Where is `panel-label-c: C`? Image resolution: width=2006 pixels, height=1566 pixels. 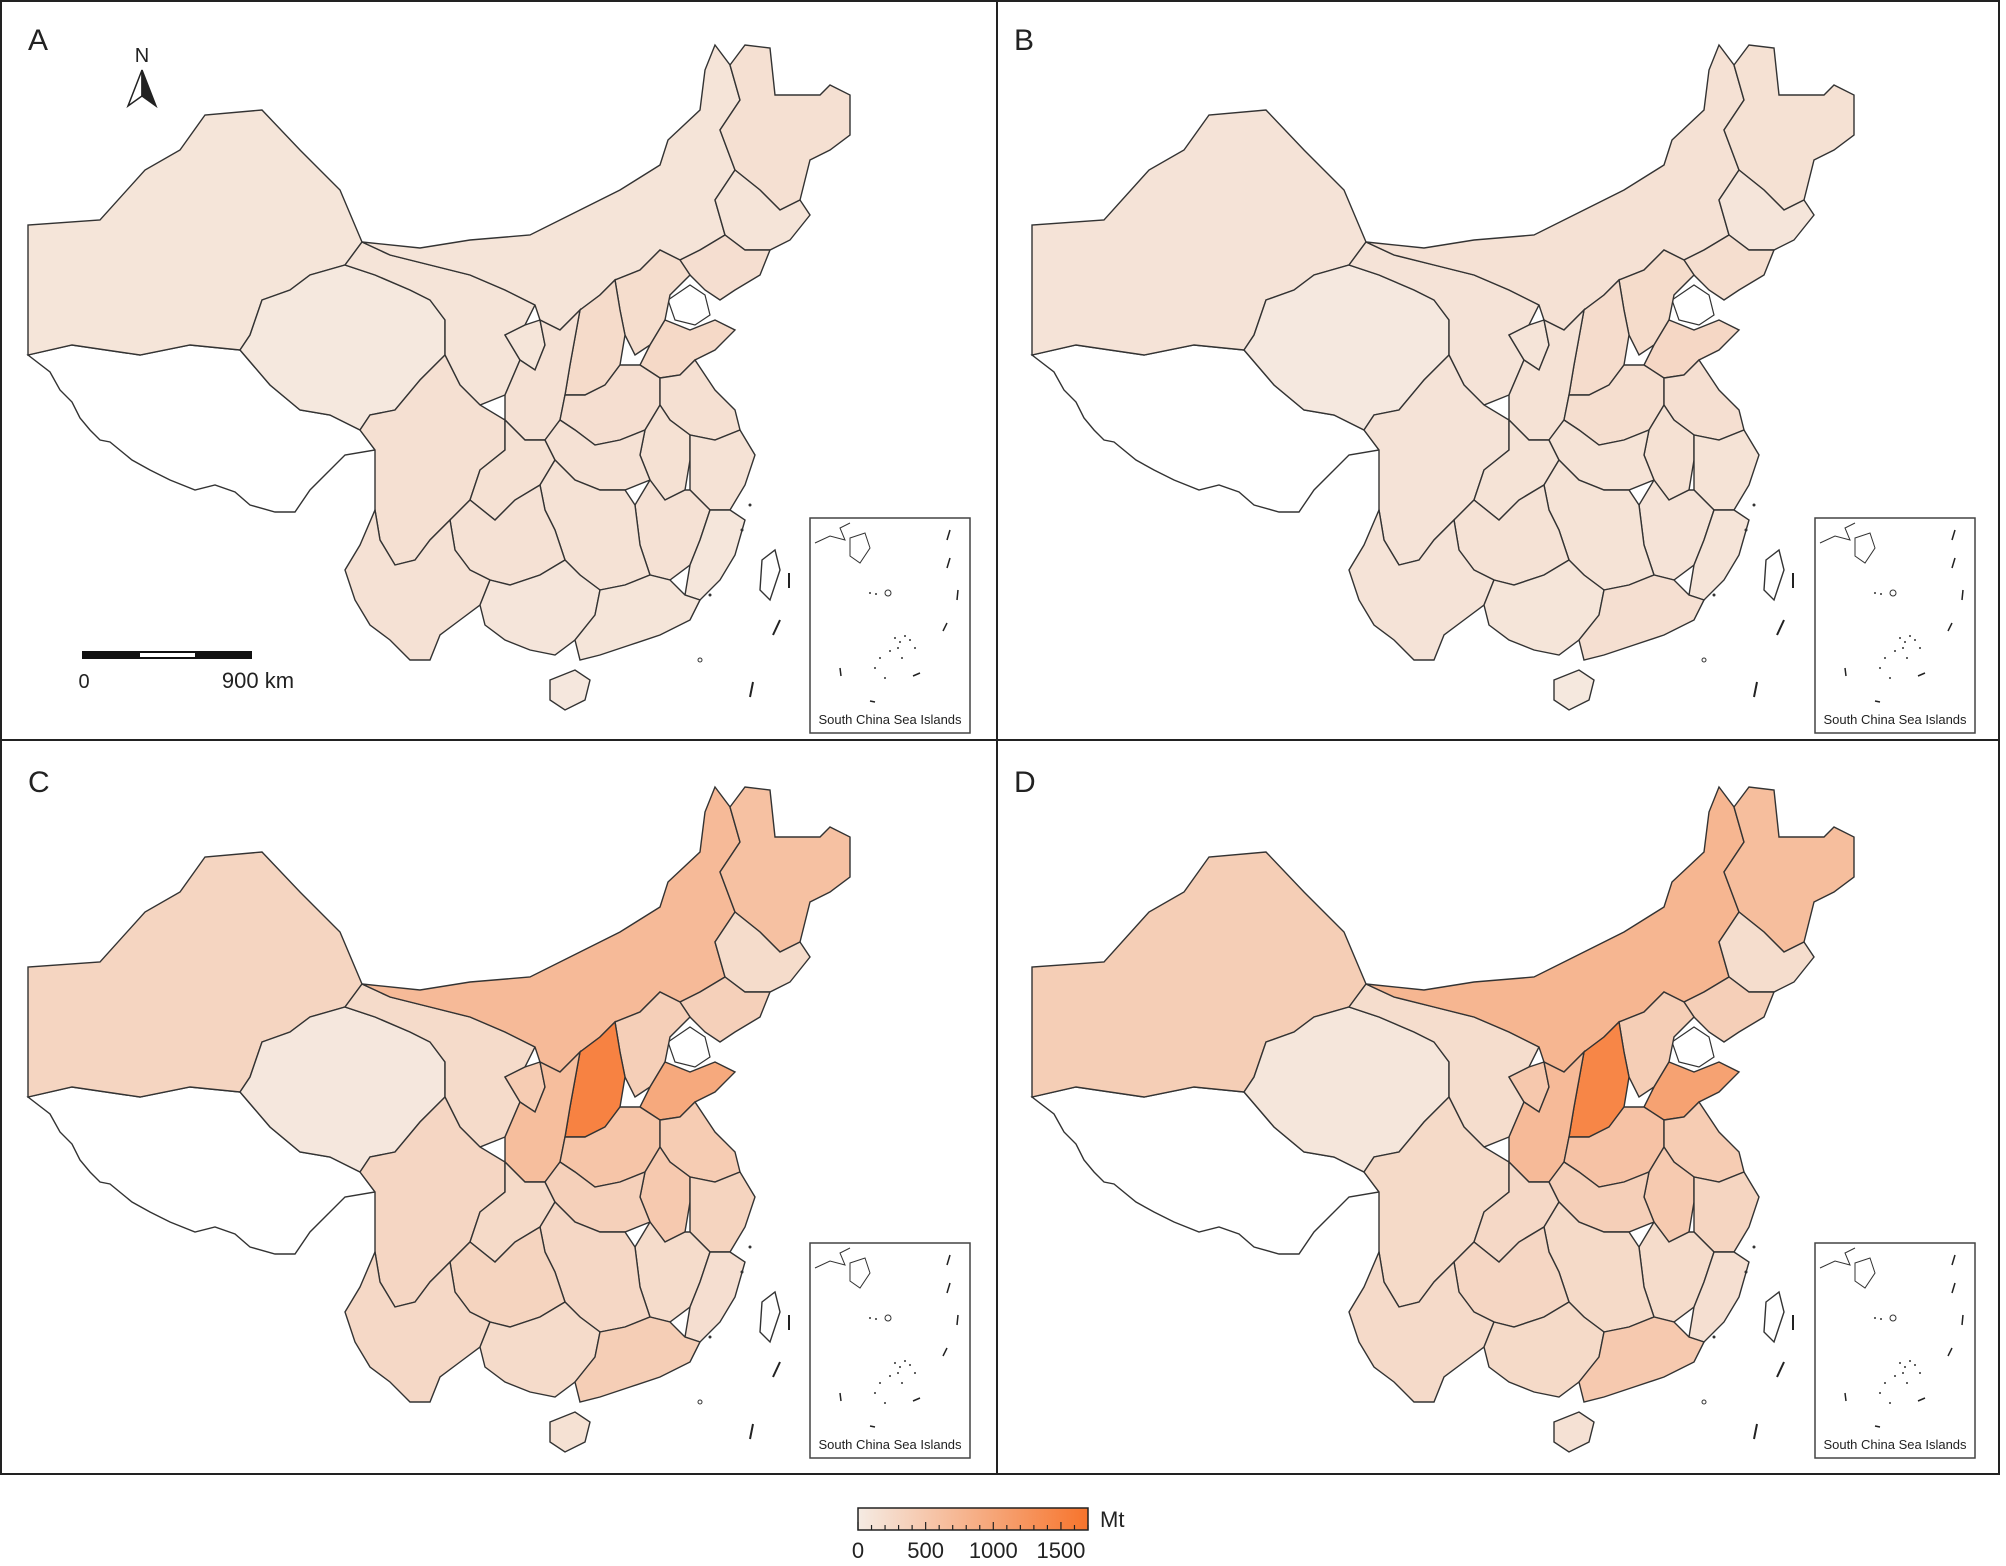
panel-label-c: C is located at coordinates (39, 782).